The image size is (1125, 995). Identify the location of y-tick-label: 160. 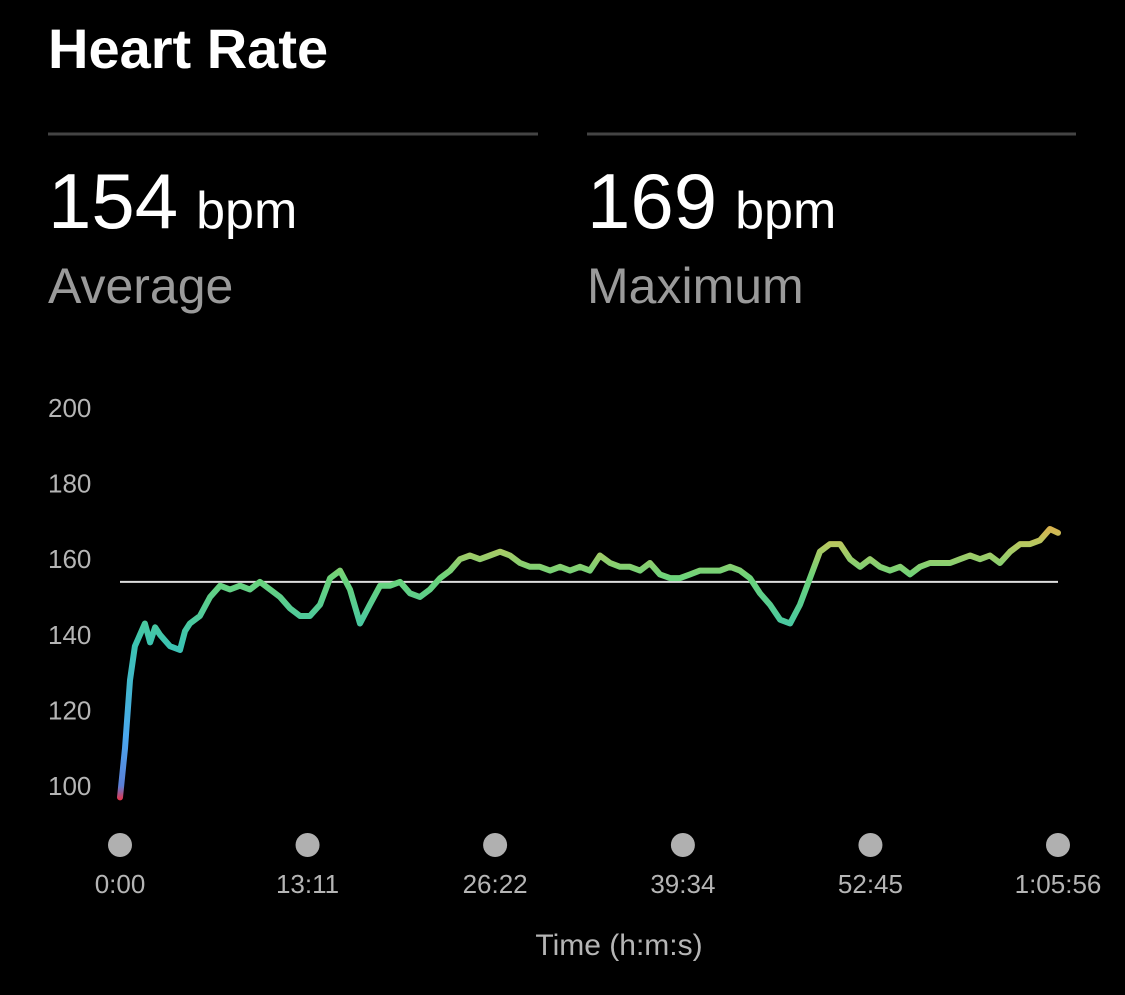
(69, 559).